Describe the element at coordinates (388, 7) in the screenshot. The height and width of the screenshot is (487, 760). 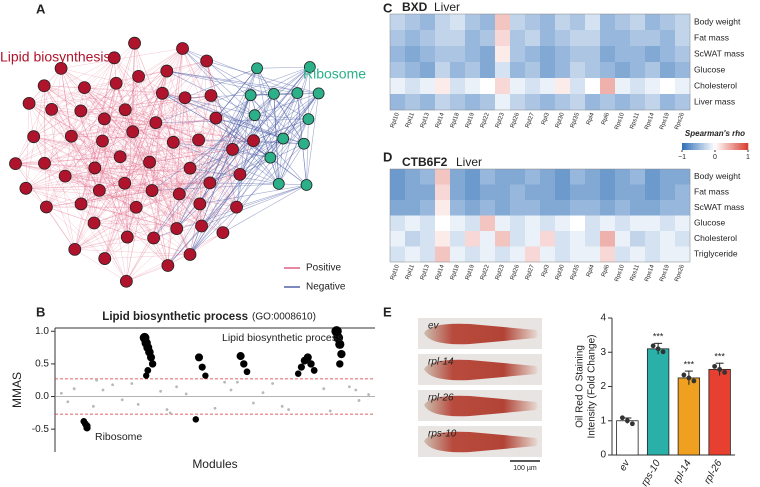
I see `panel-label: C` at that location.